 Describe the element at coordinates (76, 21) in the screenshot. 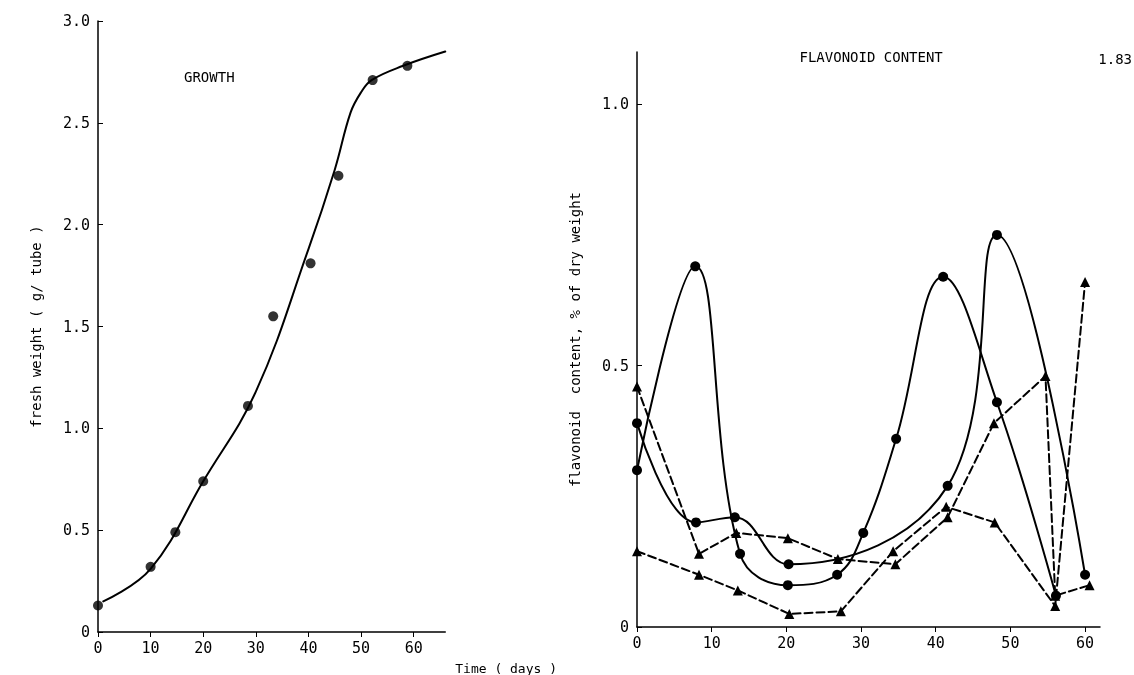

I see `y-tick-label: 3.0` at that location.